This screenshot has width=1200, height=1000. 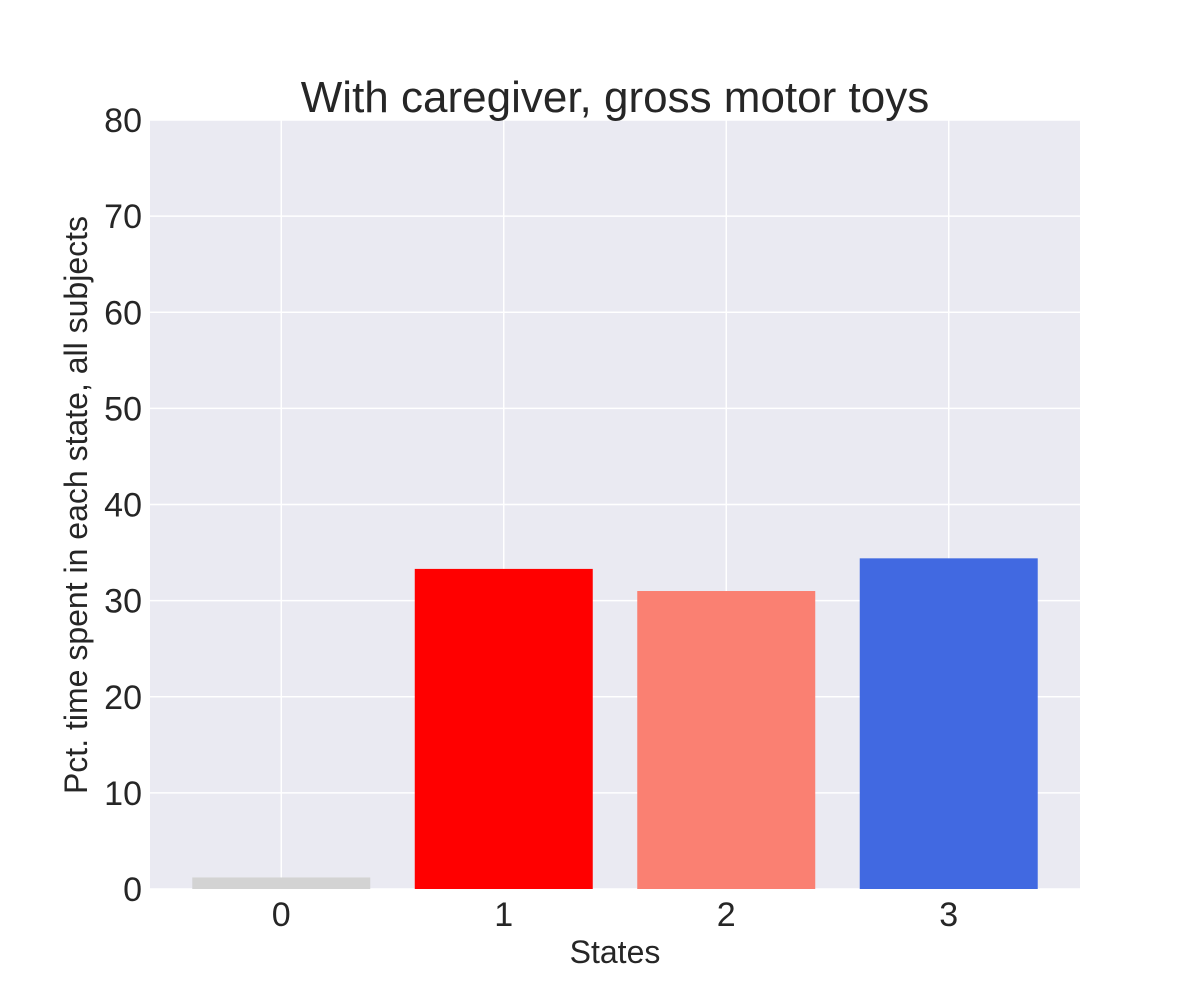 What do you see at coordinates (503, 915) in the screenshot?
I see `x-tick-label: 1` at bounding box center [503, 915].